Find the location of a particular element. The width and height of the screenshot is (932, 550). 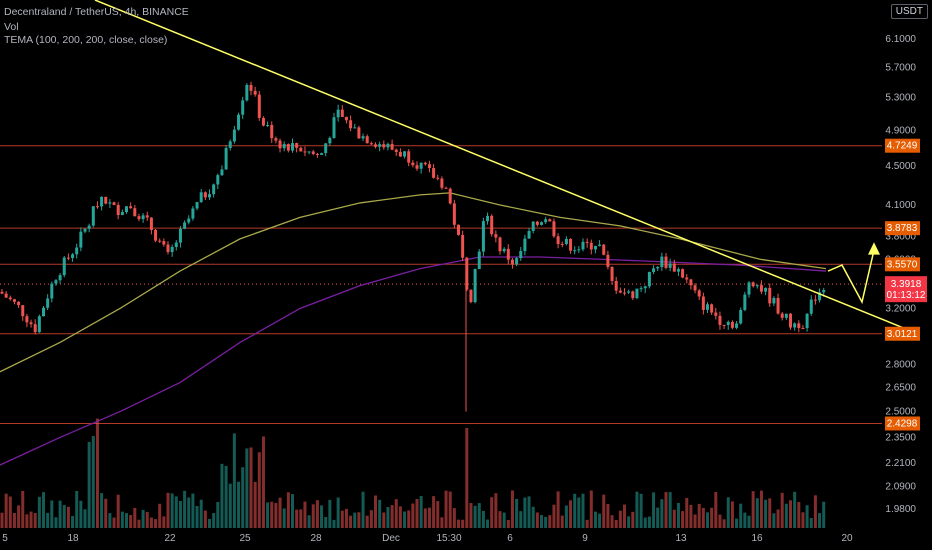

x-tick-label: 16 is located at coordinates (757, 538).